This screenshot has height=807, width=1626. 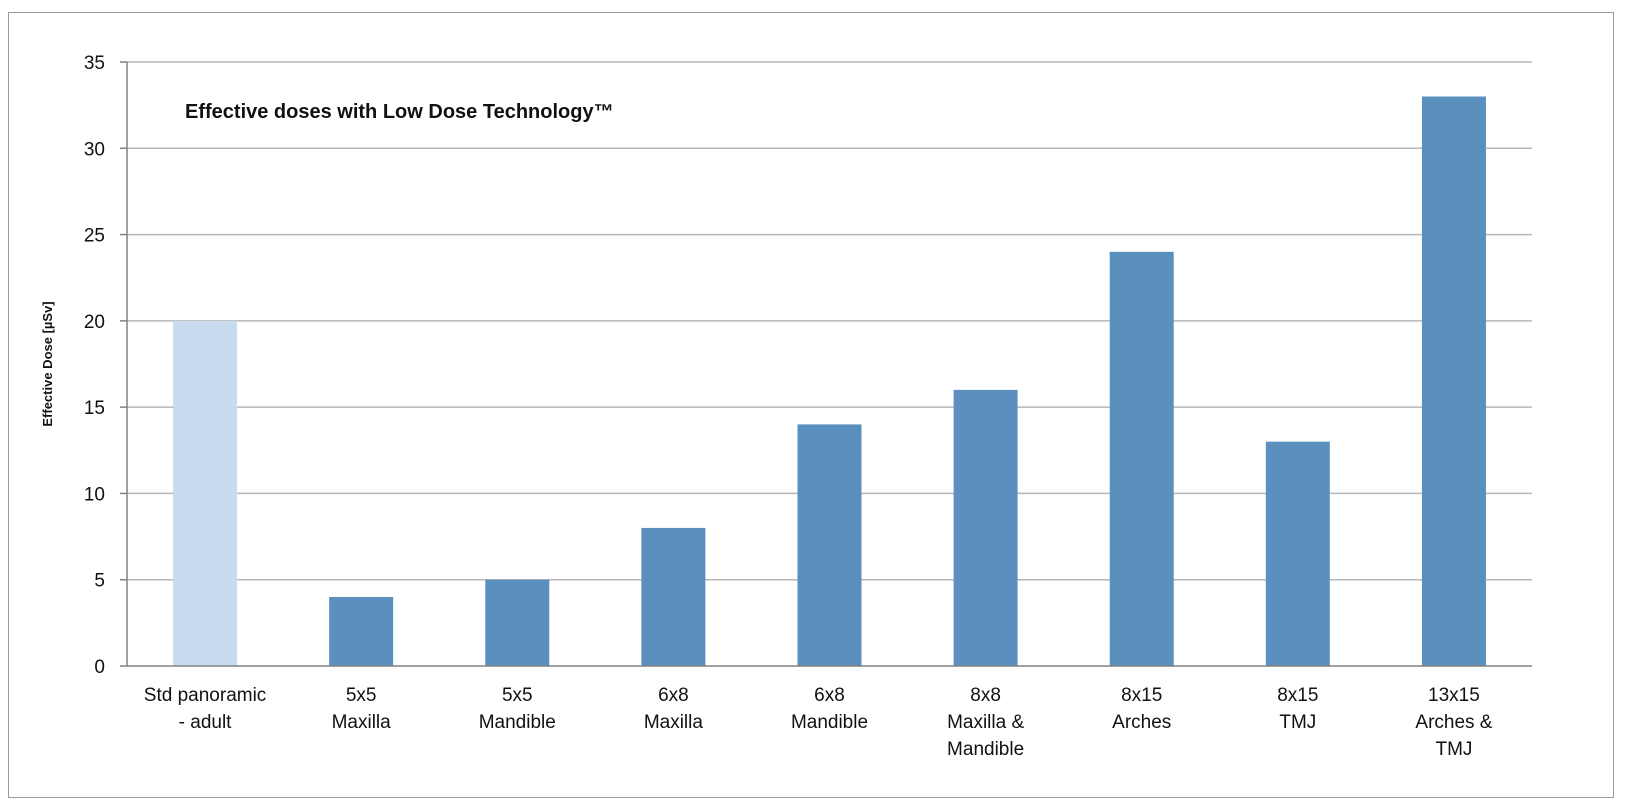 I want to click on x-category-label: 6x8 Mandible, so click(x=829, y=709).